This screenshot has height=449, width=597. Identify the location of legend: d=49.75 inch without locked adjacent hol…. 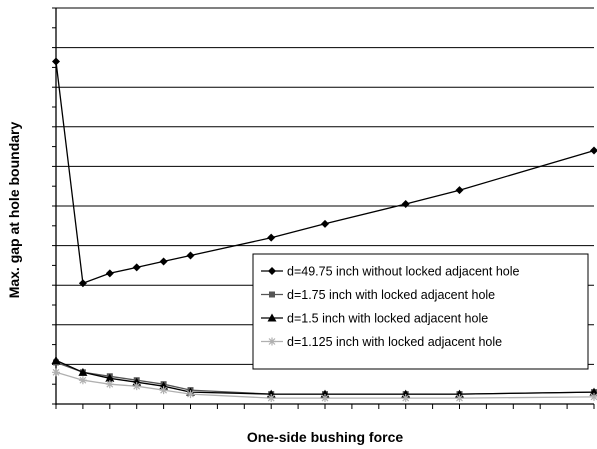
(420, 311).